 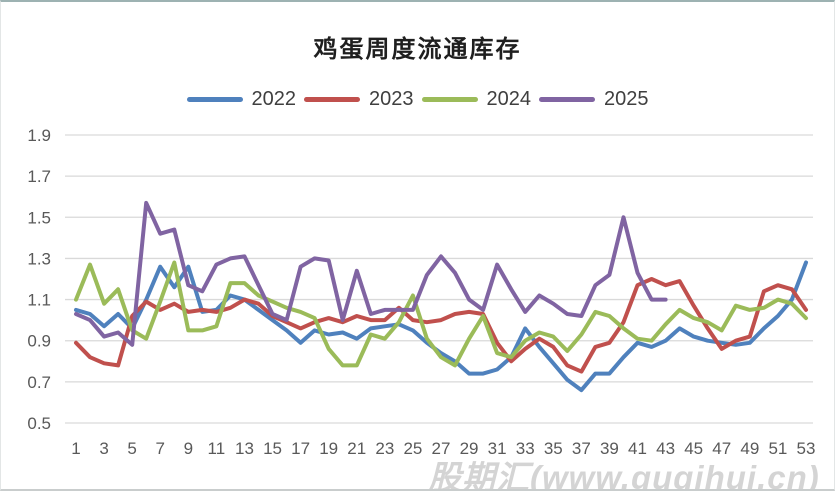 I want to click on x-tick-label: 3, so click(x=103, y=448).